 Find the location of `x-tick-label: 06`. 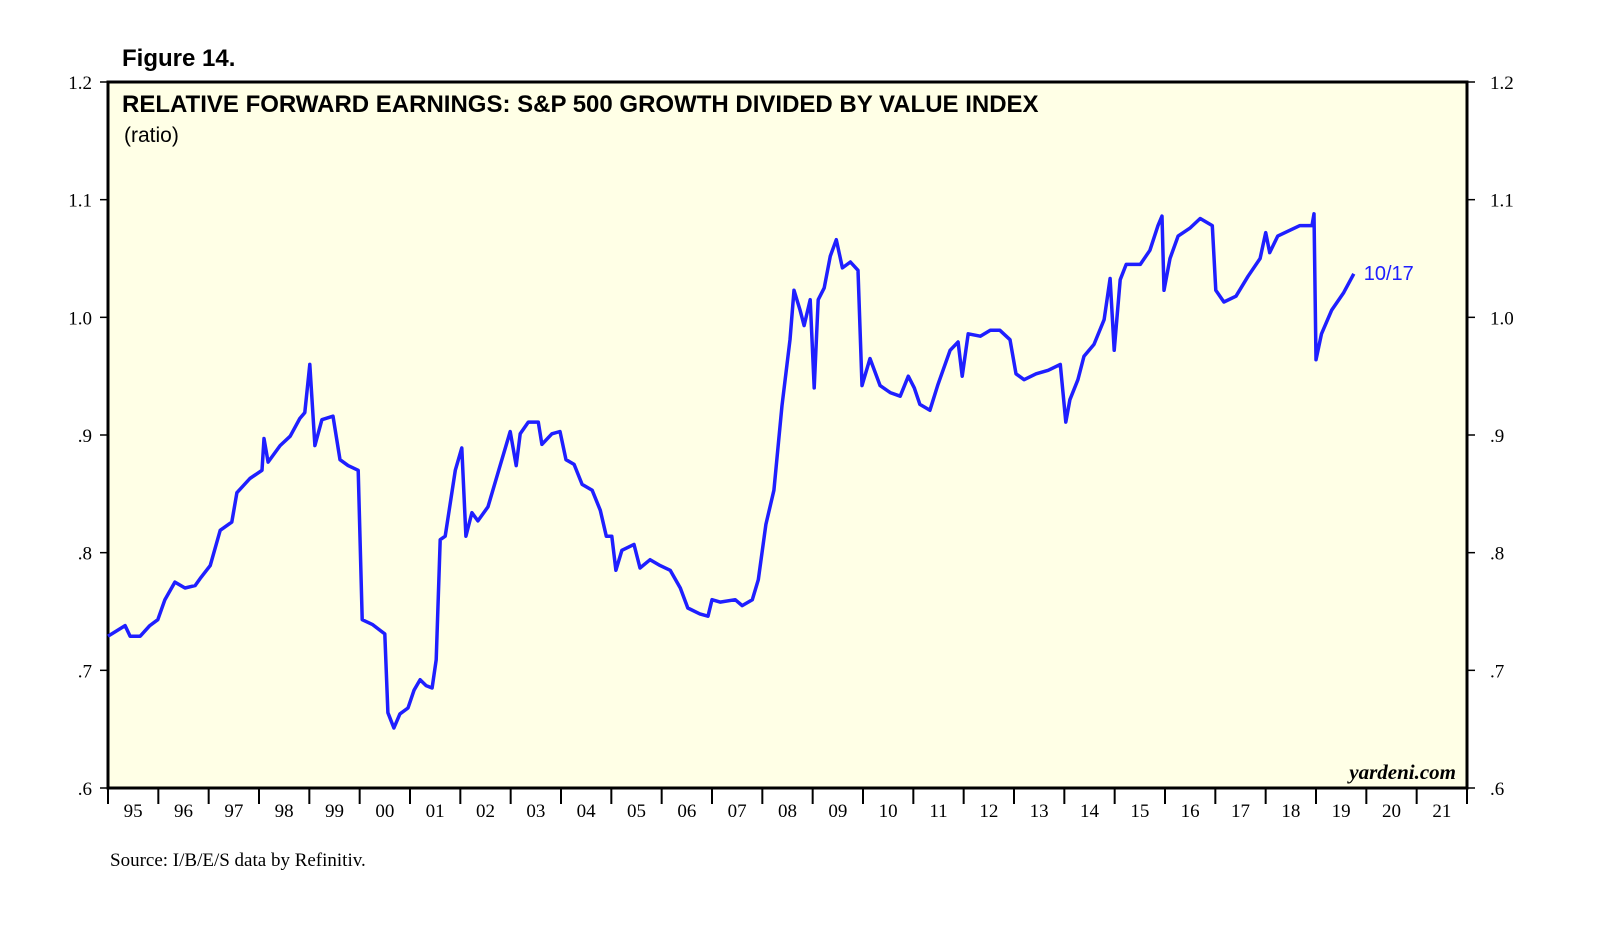

x-tick-label: 06 is located at coordinates (686, 811).